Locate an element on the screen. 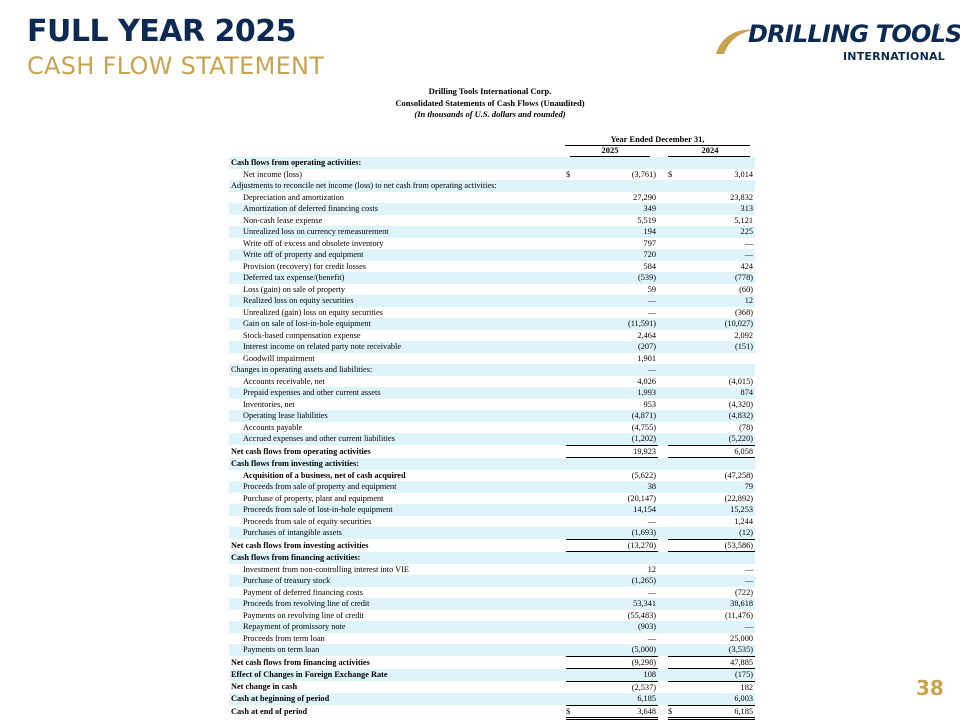 This screenshot has height=720, width=960. page-number: 38 is located at coordinates (930, 688).